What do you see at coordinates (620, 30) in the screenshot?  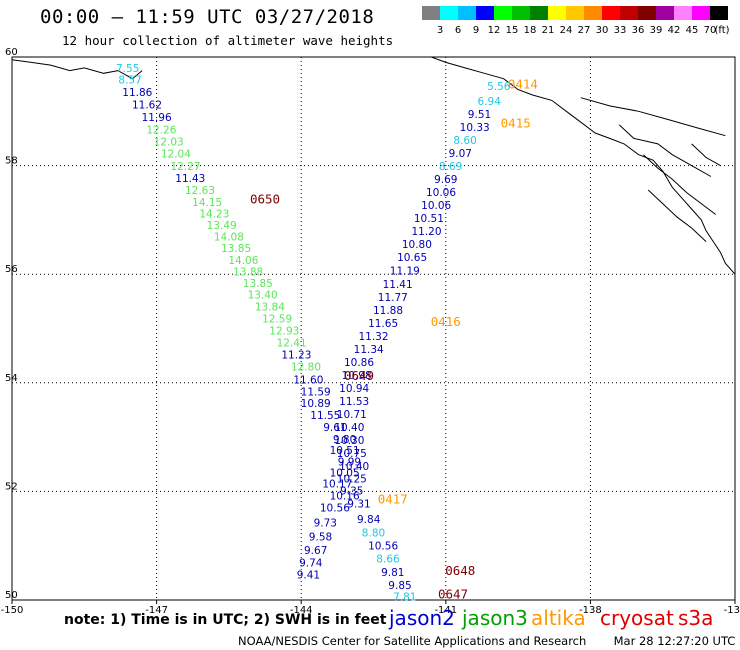 I see `color-scale-label: 33` at bounding box center [620, 30].